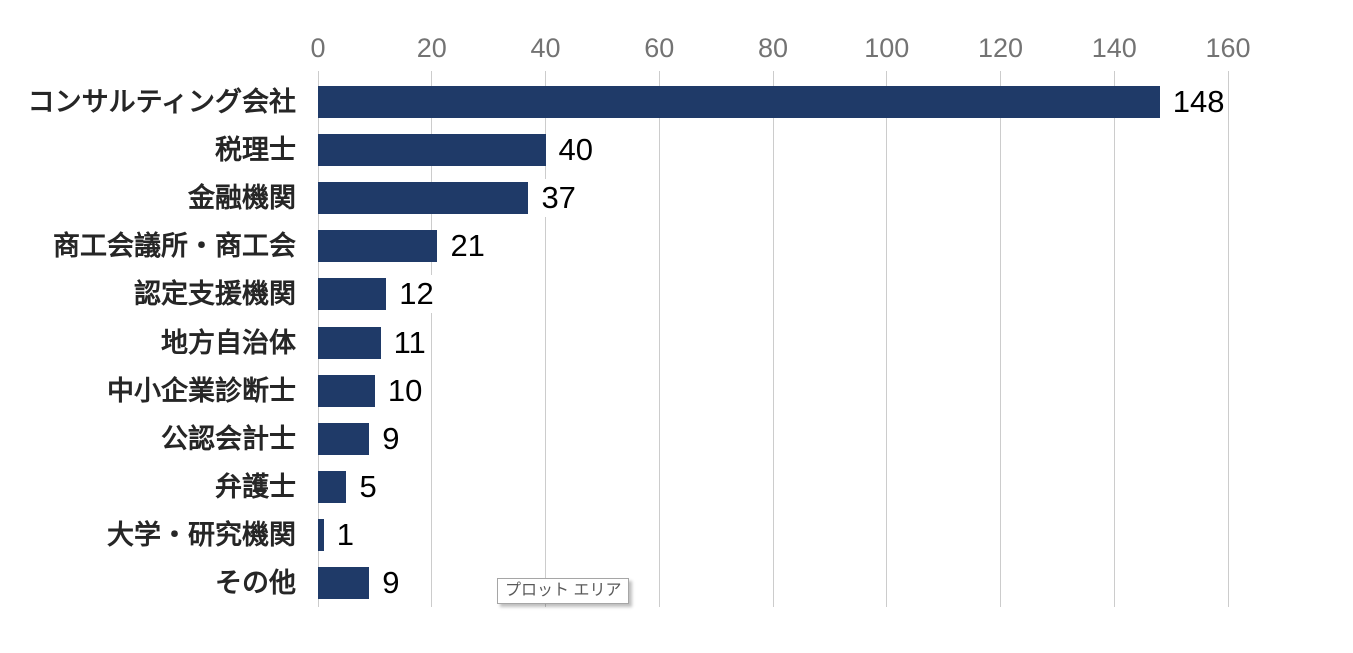 The height and width of the screenshot is (653, 1353). What do you see at coordinates (228, 342) in the screenshot?
I see `category-label: 地方自治体` at bounding box center [228, 342].